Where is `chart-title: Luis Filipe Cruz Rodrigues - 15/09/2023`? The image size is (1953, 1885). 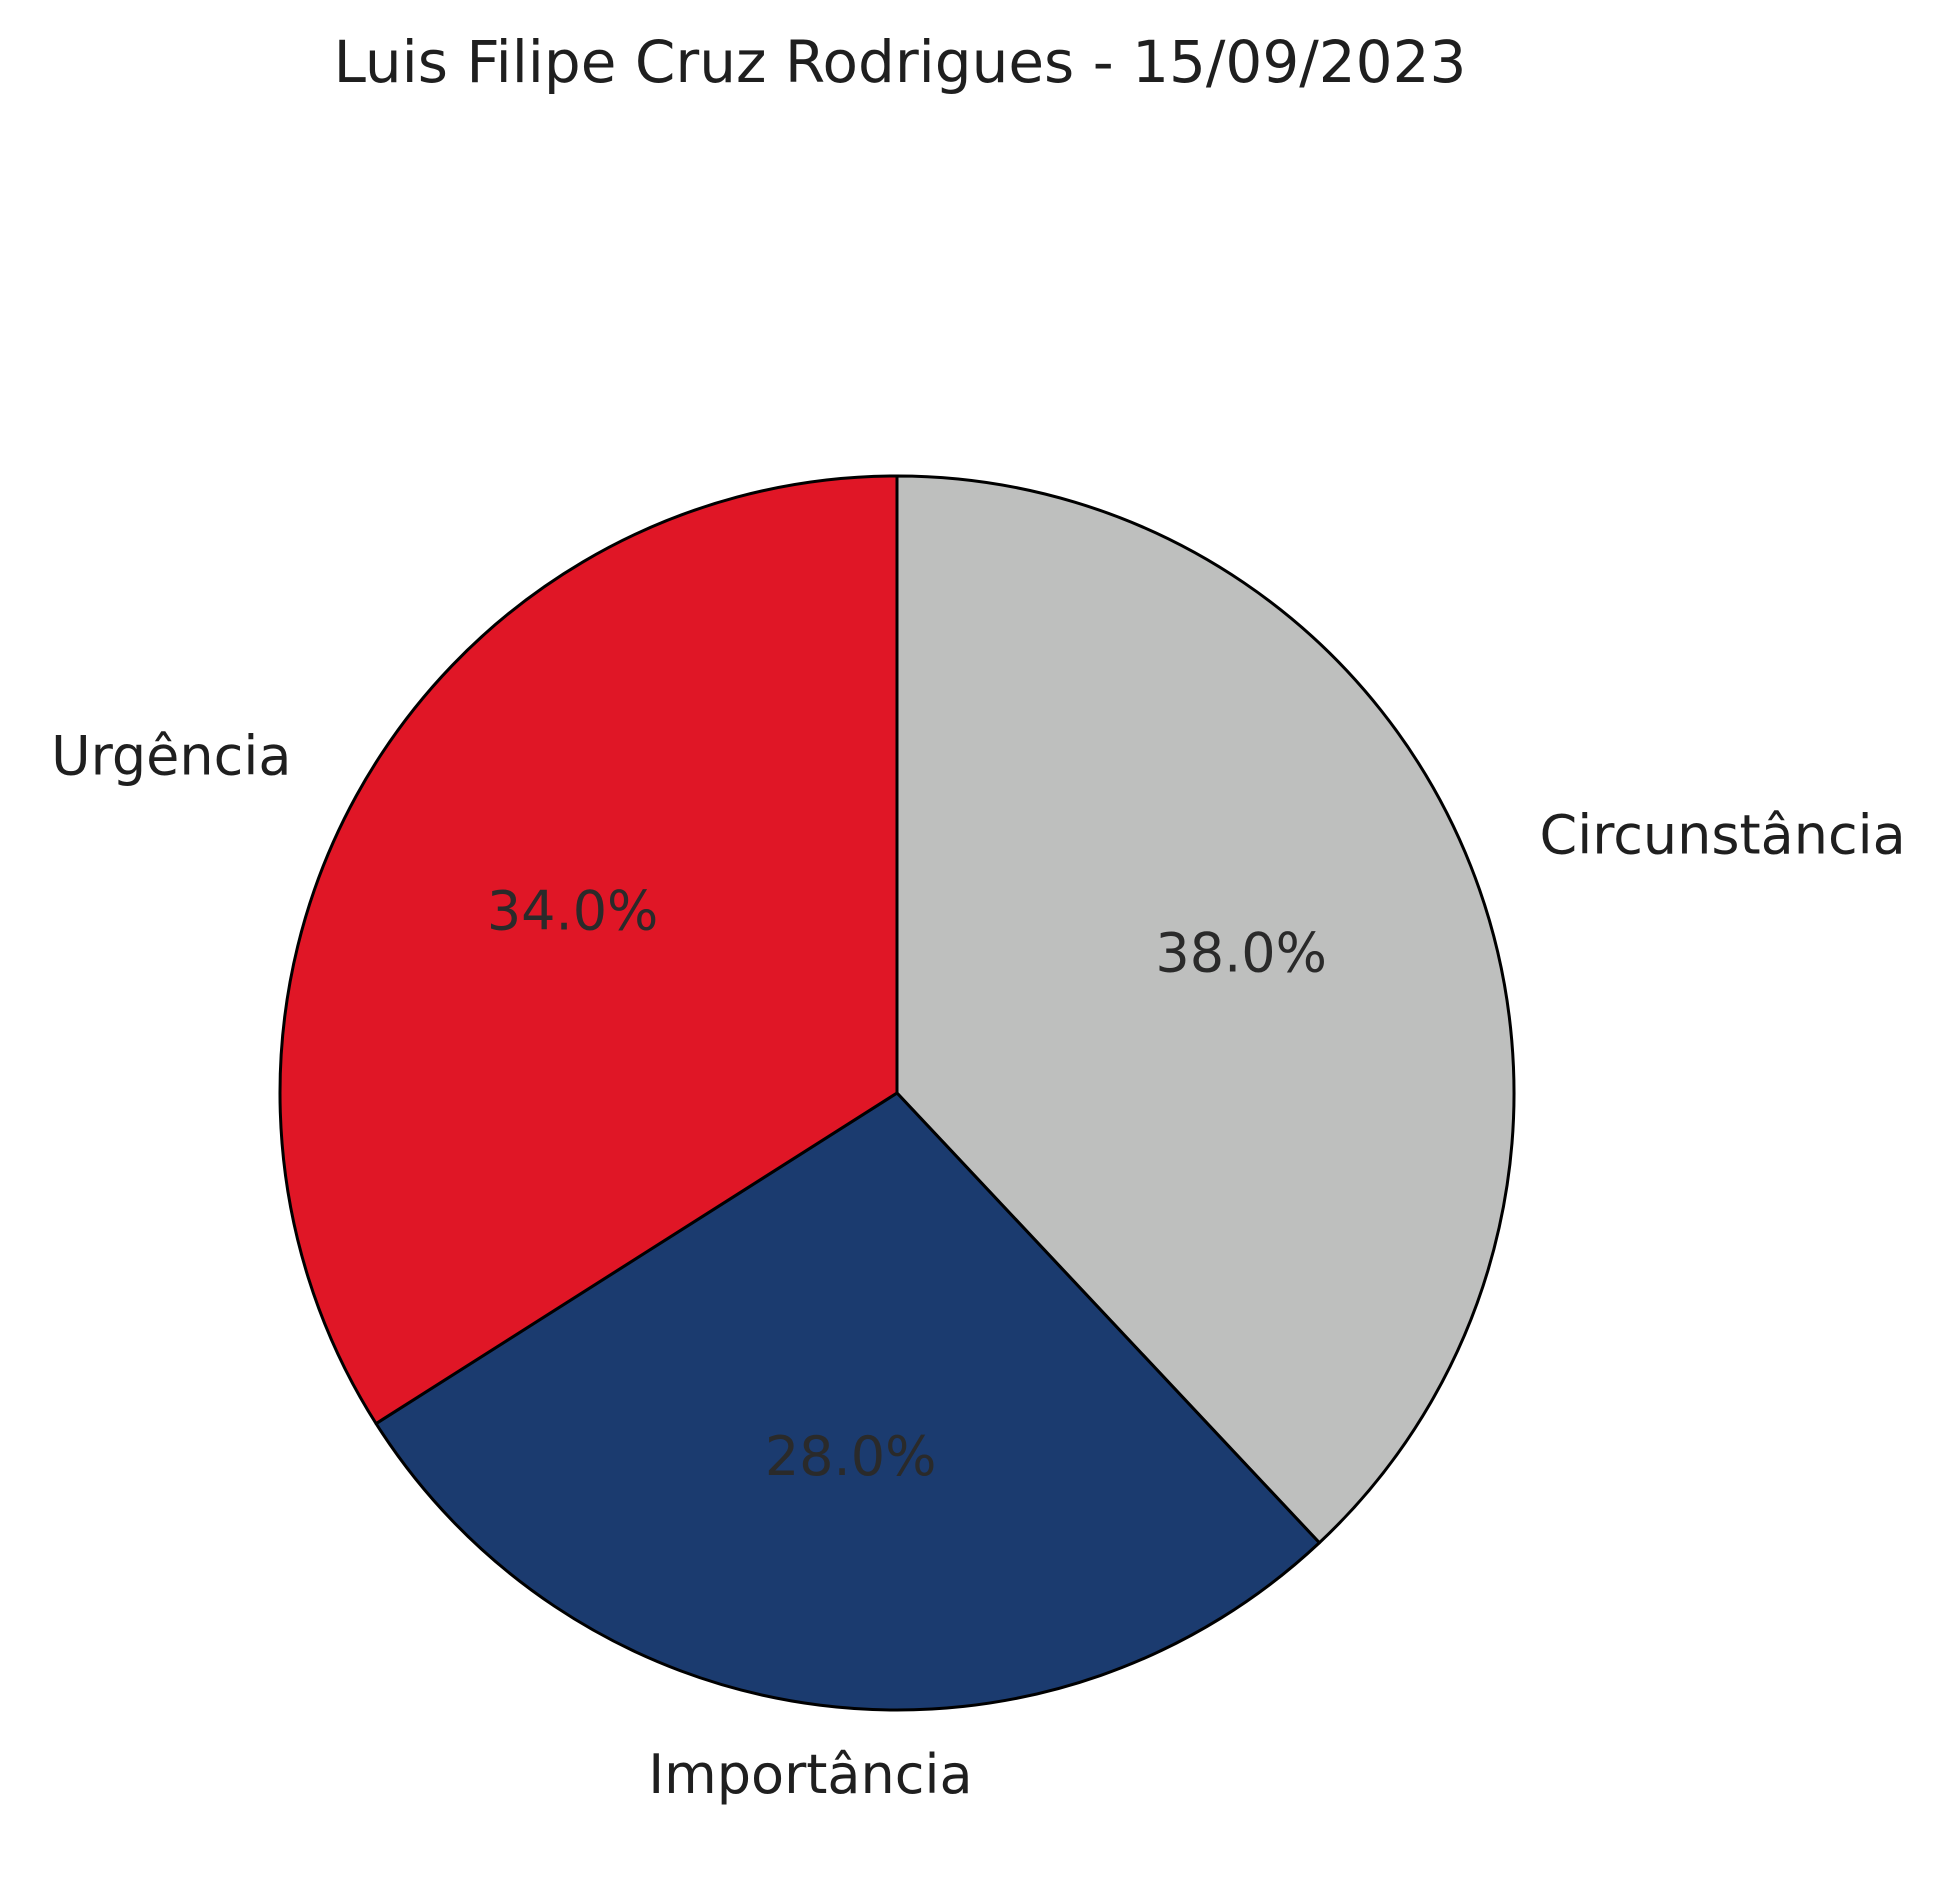
chart-title: Luis Filipe Cruz Rodrigues - 15/09/2023 is located at coordinates (900, 62).